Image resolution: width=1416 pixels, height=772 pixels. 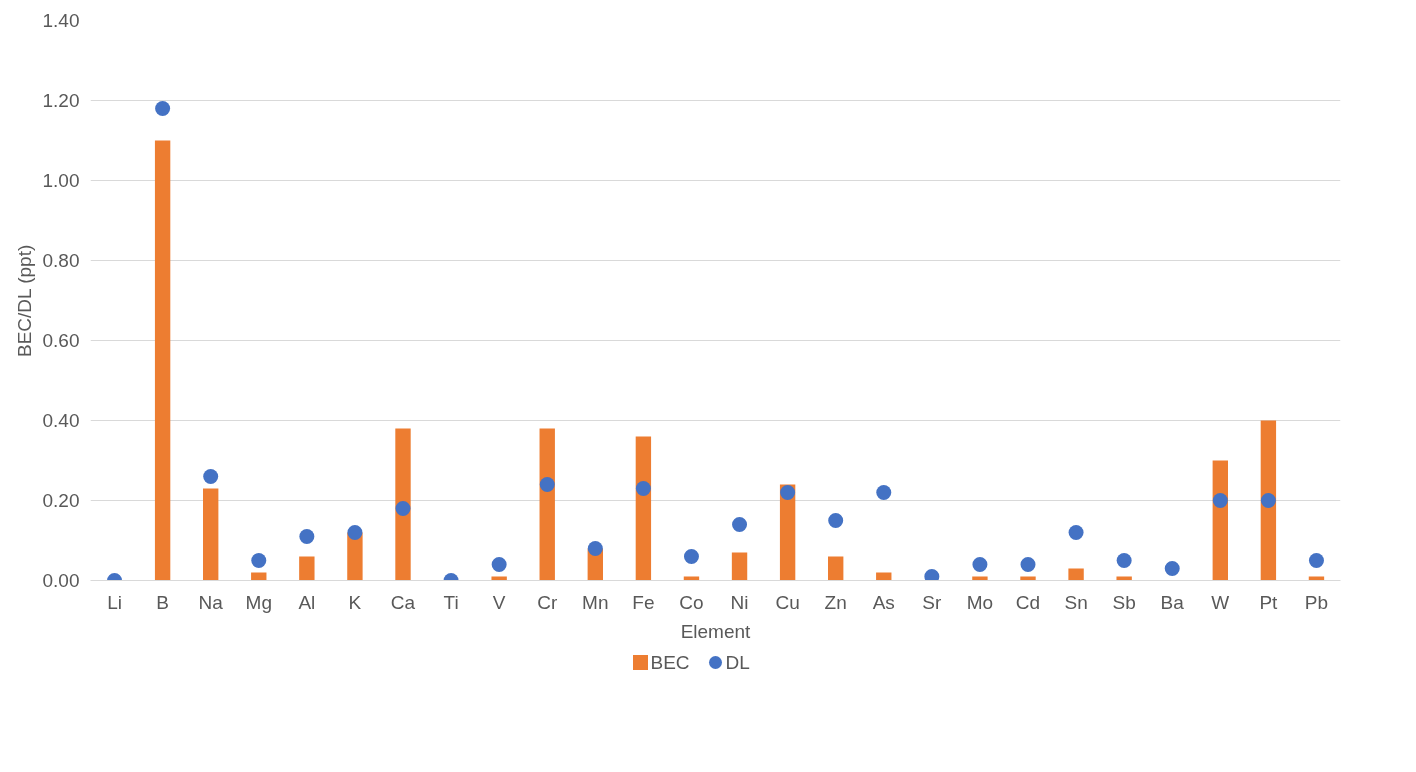 What do you see at coordinates (61, 580) in the screenshot?
I see `y-tick-label: 0.00` at bounding box center [61, 580].